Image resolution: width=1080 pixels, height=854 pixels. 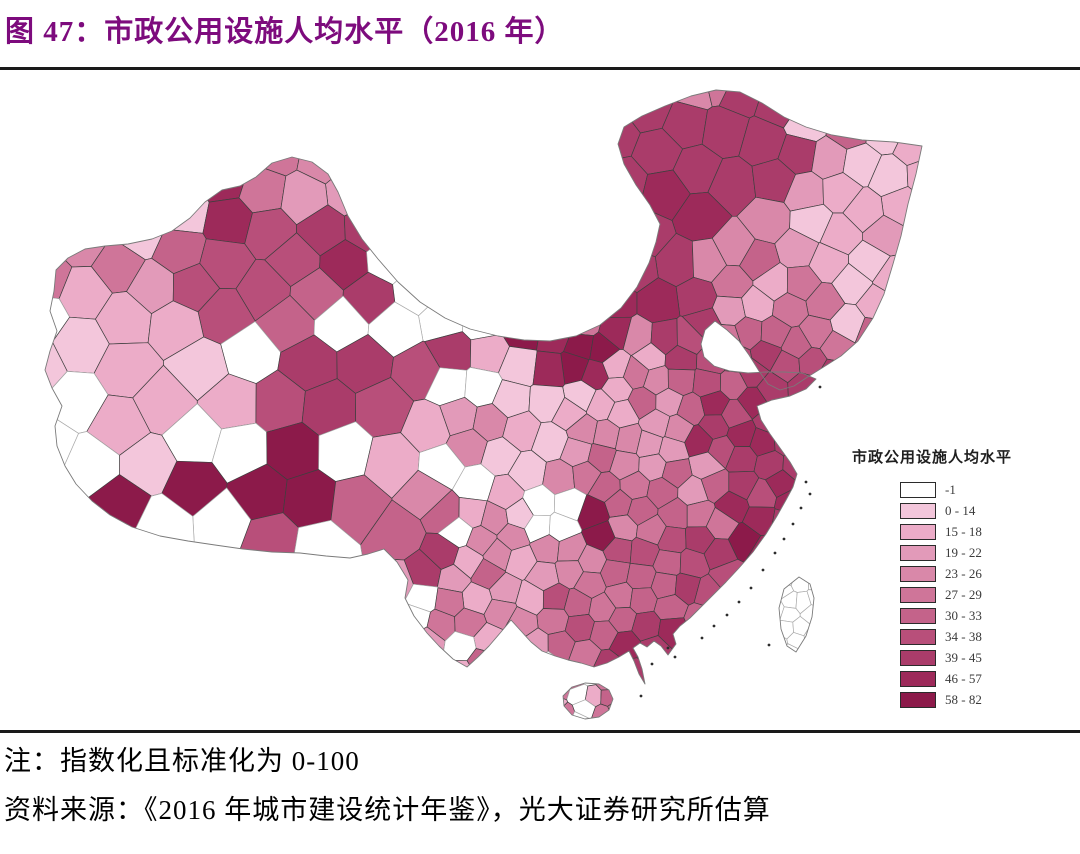 I want to click on hainan-border, so click(x=588, y=701).